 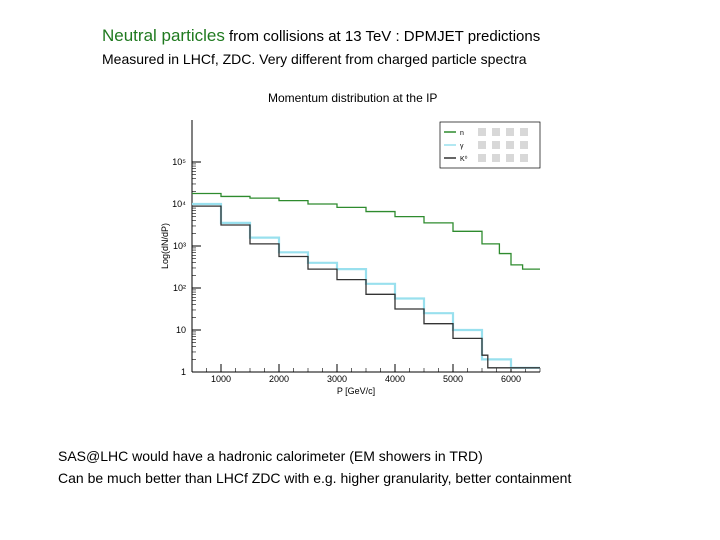 I want to click on y-axis-label: Log(dN/dP), so click(x=165, y=246).